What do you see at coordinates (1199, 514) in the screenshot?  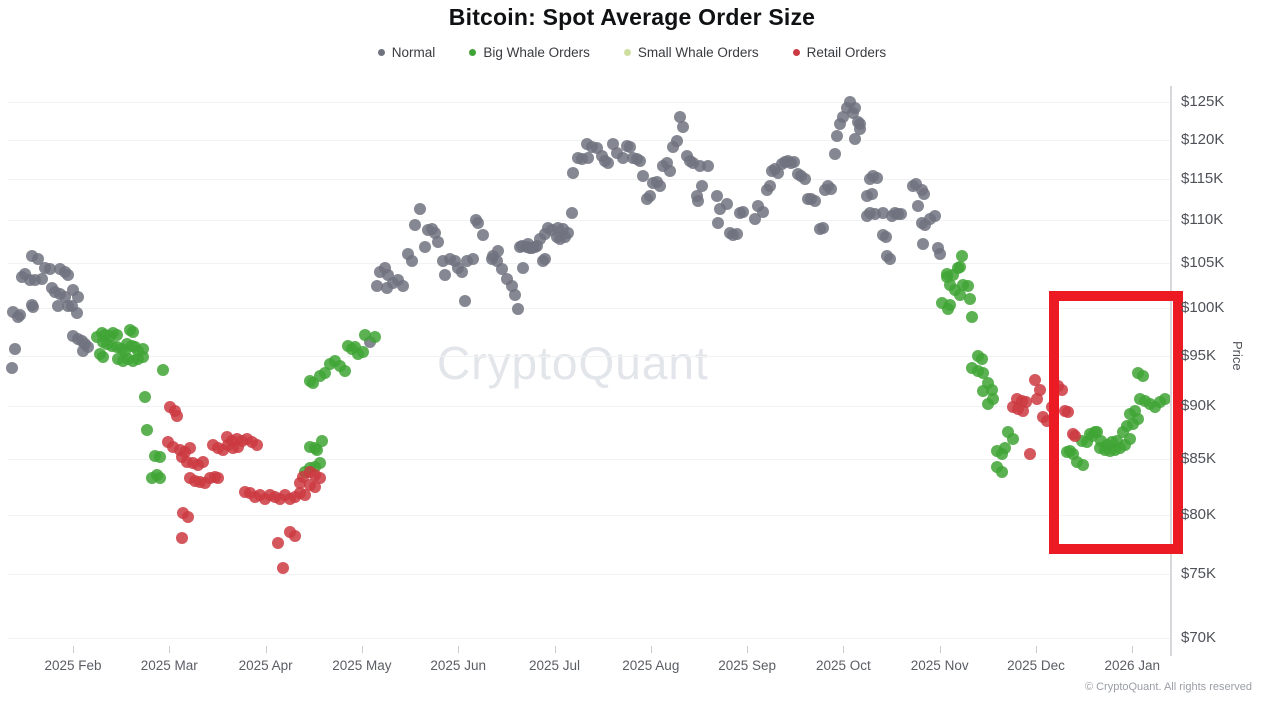 I see `y-tick-label: $80K` at bounding box center [1199, 514].